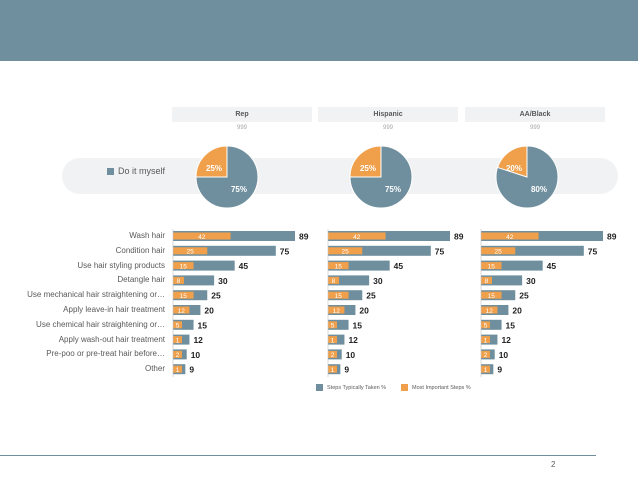 The image size is (638, 479). I want to click on page-number: 2, so click(553, 464).